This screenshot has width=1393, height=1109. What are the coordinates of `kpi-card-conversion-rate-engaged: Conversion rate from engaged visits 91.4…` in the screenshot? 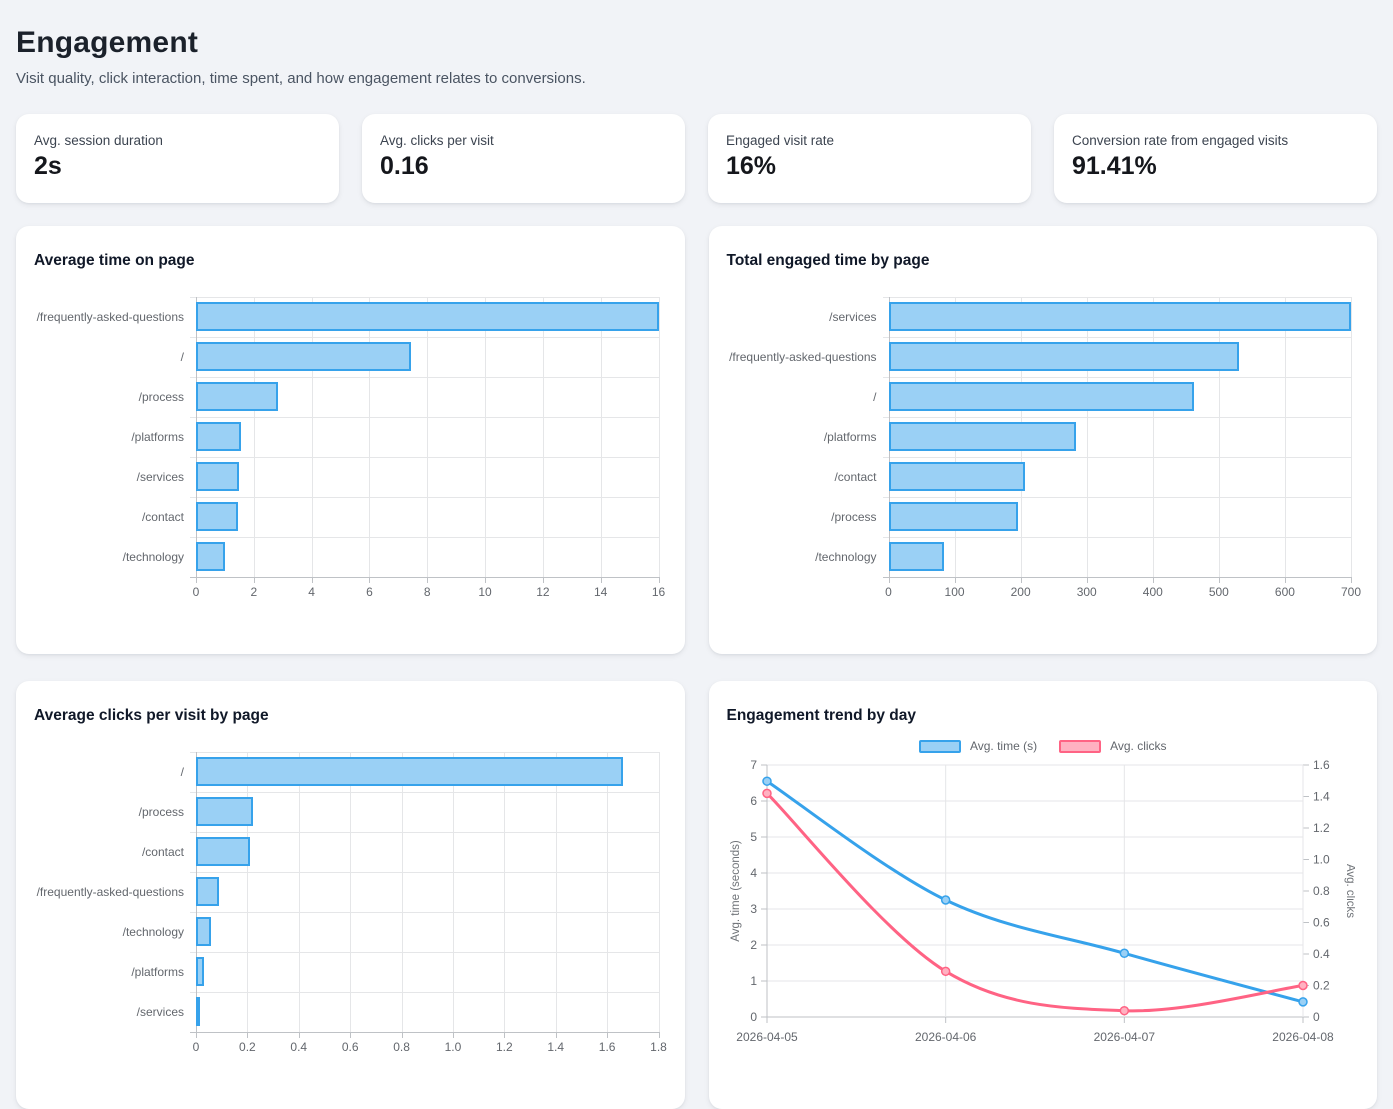 It's located at (1215, 158).